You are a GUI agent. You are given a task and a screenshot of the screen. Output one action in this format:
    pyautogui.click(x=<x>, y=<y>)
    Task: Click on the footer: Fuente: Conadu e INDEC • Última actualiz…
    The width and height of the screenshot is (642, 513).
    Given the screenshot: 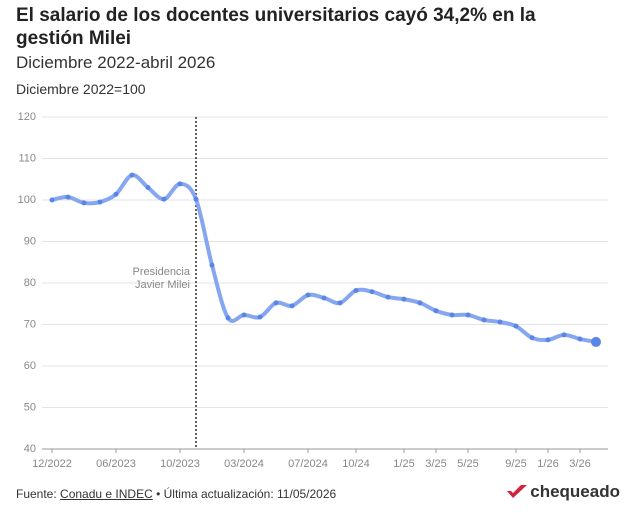 What is the action you would take?
    pyautogui.click(x=176, y=494)
    